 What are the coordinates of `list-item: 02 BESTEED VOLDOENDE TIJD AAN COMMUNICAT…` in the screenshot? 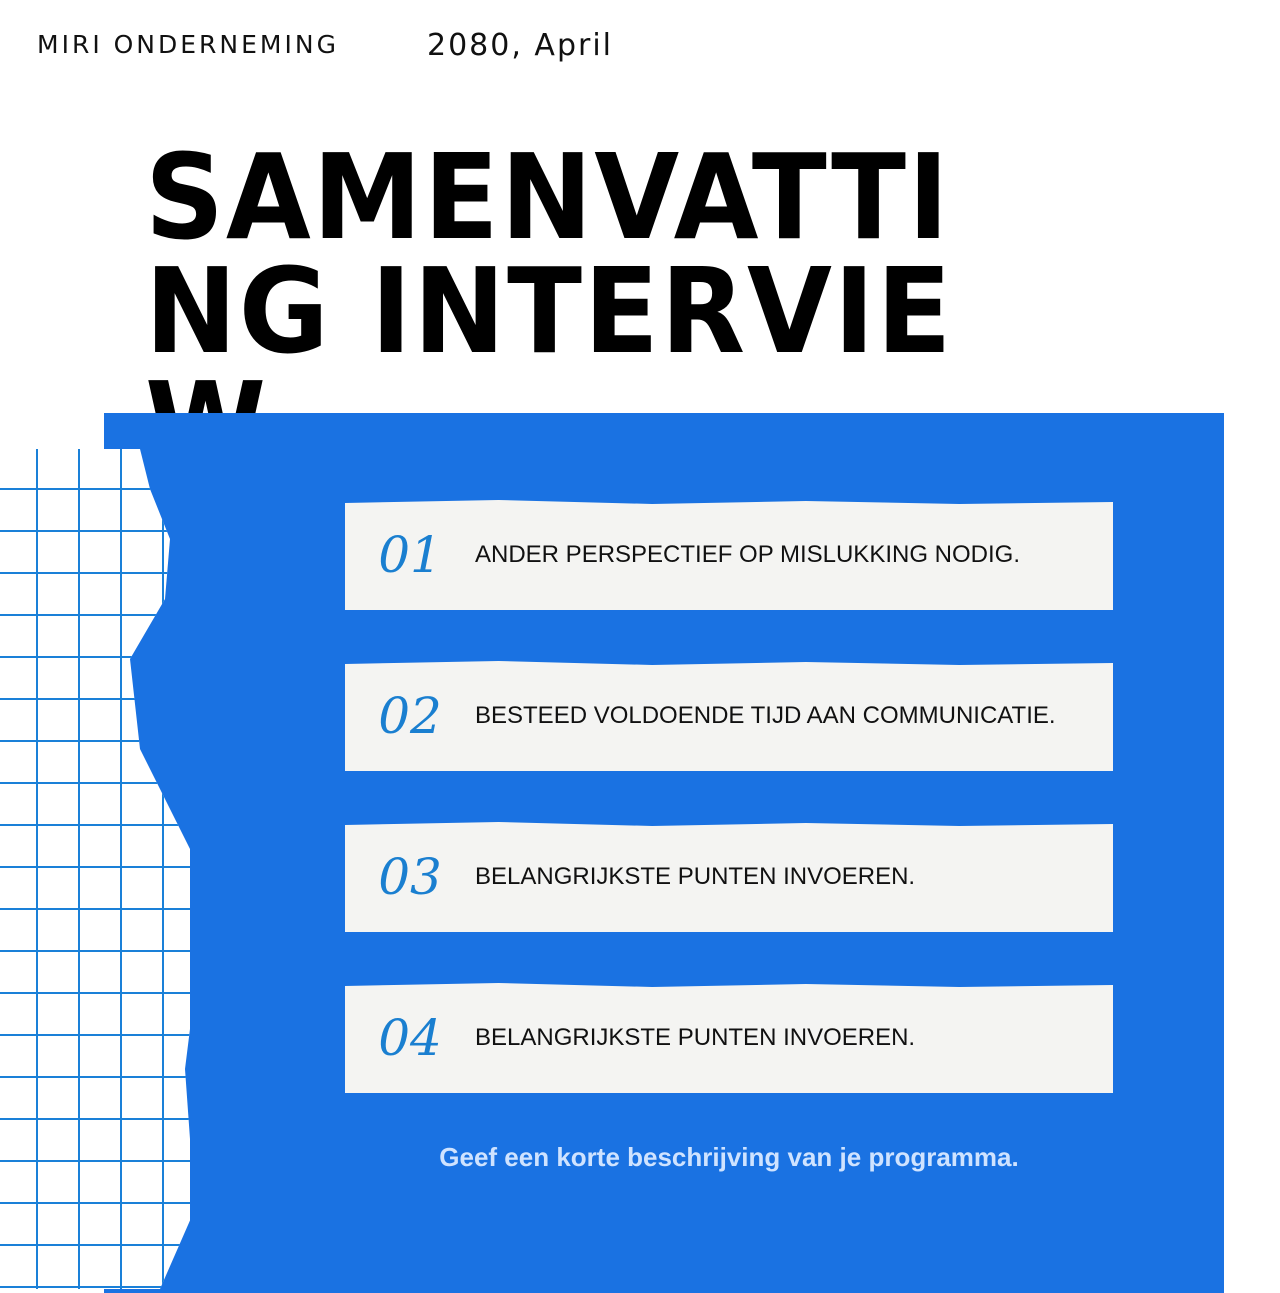 It's located at (729, 716).